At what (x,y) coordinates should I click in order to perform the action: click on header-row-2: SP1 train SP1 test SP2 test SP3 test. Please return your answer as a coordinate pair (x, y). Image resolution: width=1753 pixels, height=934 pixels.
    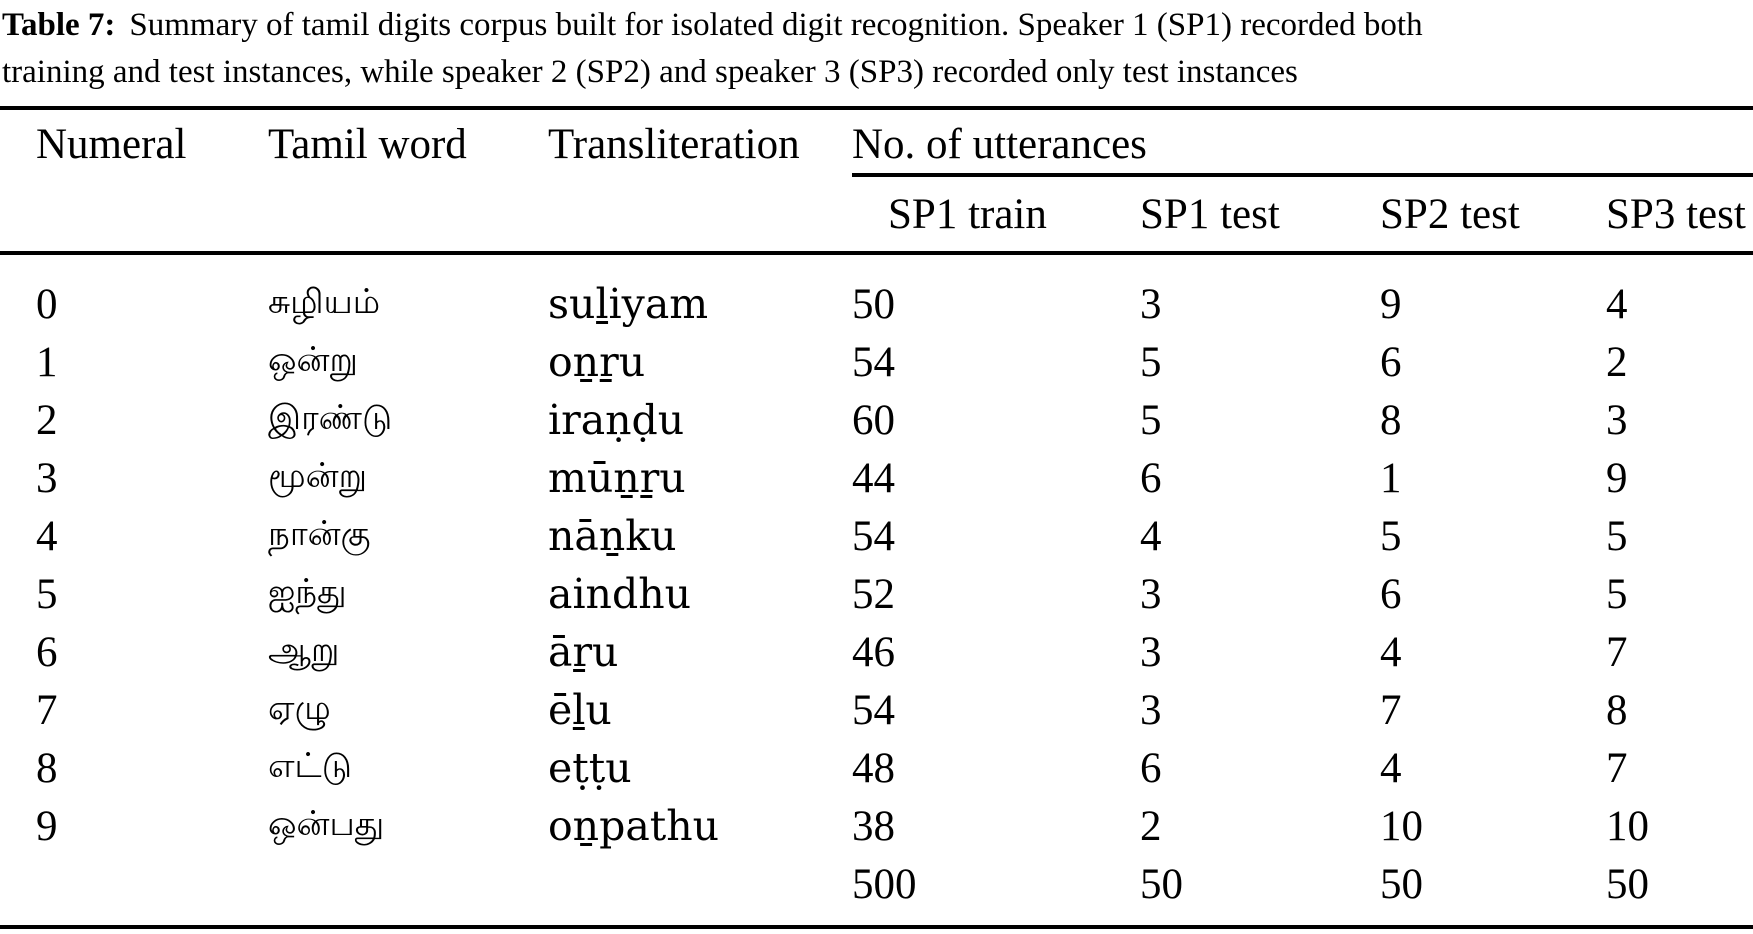
    Looking at the image, I should click on (876, 214).